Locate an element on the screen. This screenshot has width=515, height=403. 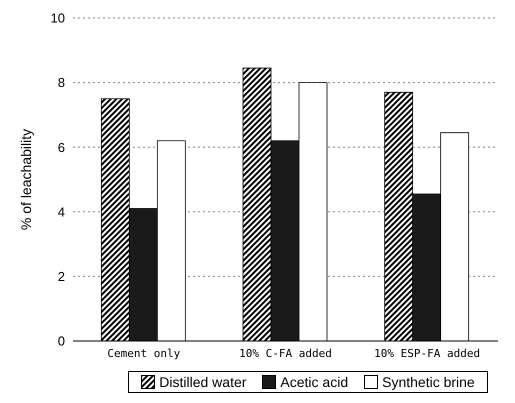
x-tick-label: 10% C-FA added is located at coordinates (285, 353).